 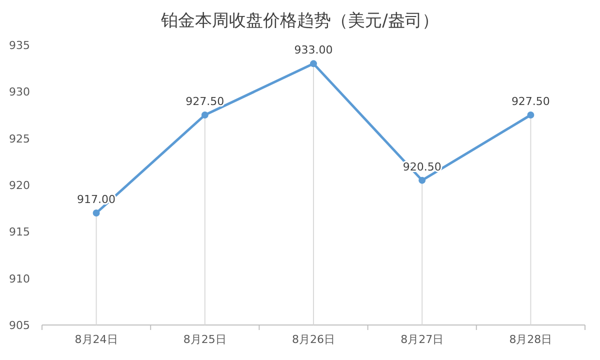 I want to click on x-tick-label: 8月24日, so click(x=96, y=339).